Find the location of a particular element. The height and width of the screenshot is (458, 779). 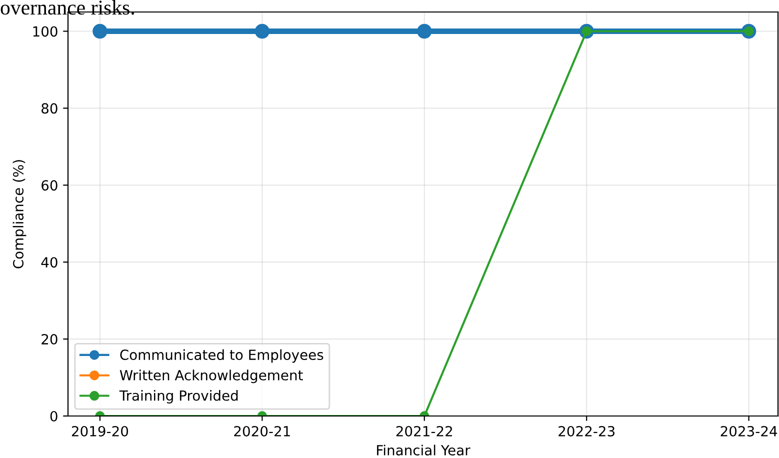

legend-label: Written Acknowledgement is located at coordinates (211, 377).